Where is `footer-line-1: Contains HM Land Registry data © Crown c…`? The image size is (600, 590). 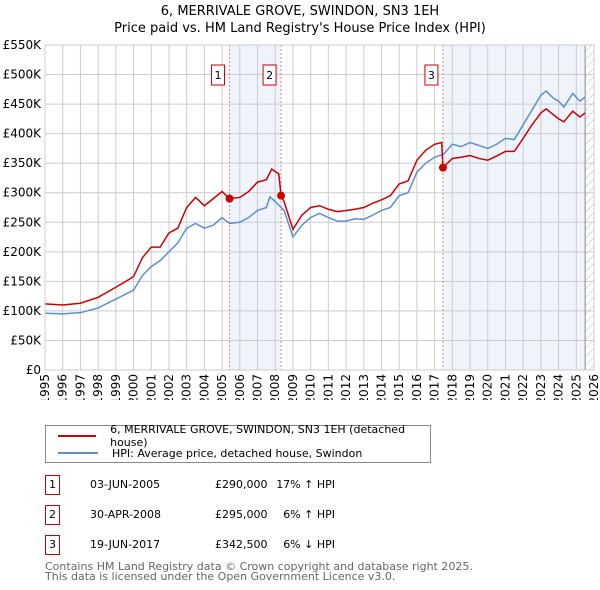 footer-line-1: Contains HM Land Registry data © Crown c… is located at coordinates (259, 566).